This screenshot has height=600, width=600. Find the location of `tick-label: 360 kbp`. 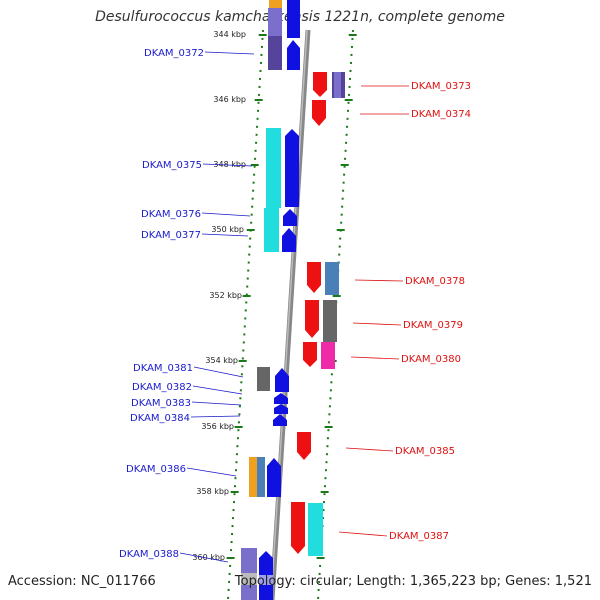

tick-label: 360 kbp is located at coordinates (208, 557).